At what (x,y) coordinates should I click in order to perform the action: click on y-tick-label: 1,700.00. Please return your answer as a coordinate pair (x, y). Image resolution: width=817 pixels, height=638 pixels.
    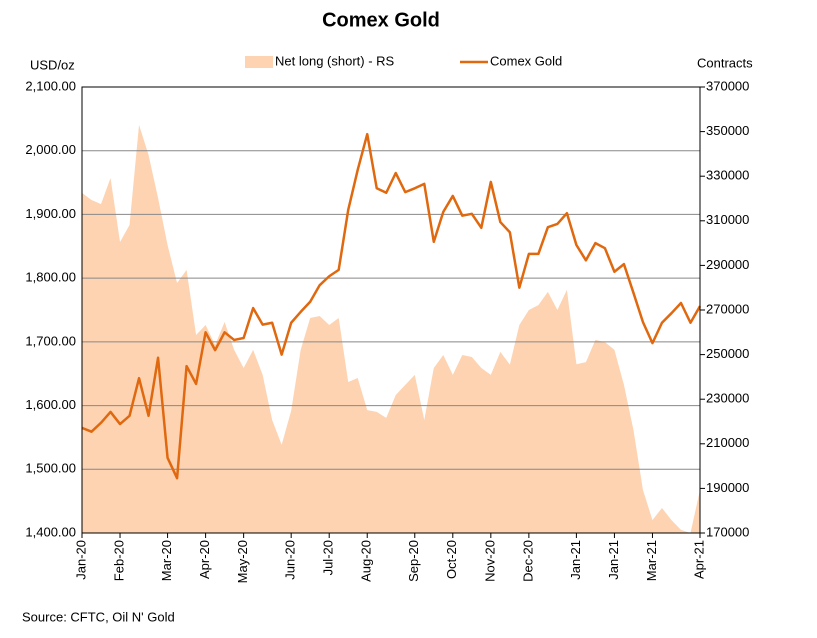
    Looking at the image, I should click on (50, 340).